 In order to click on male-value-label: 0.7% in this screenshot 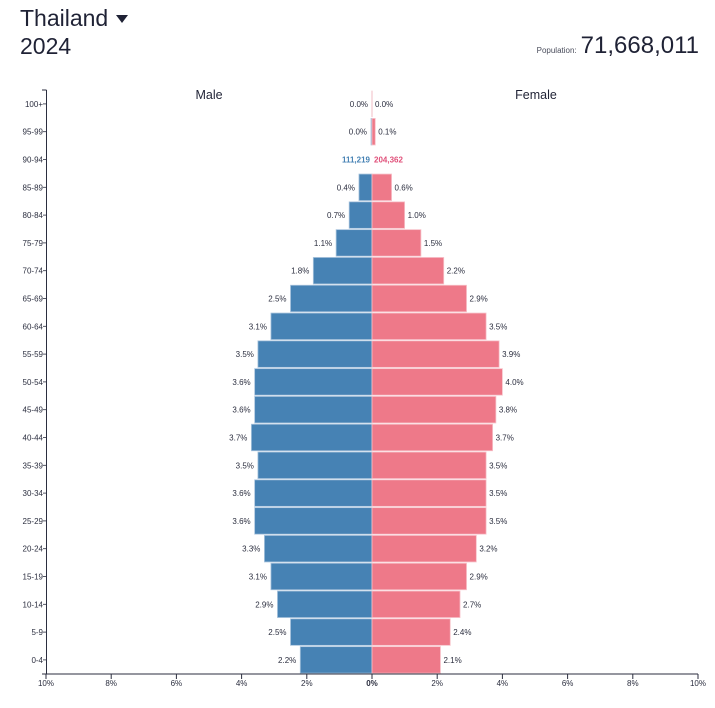, I will do `click(336, 215)`.